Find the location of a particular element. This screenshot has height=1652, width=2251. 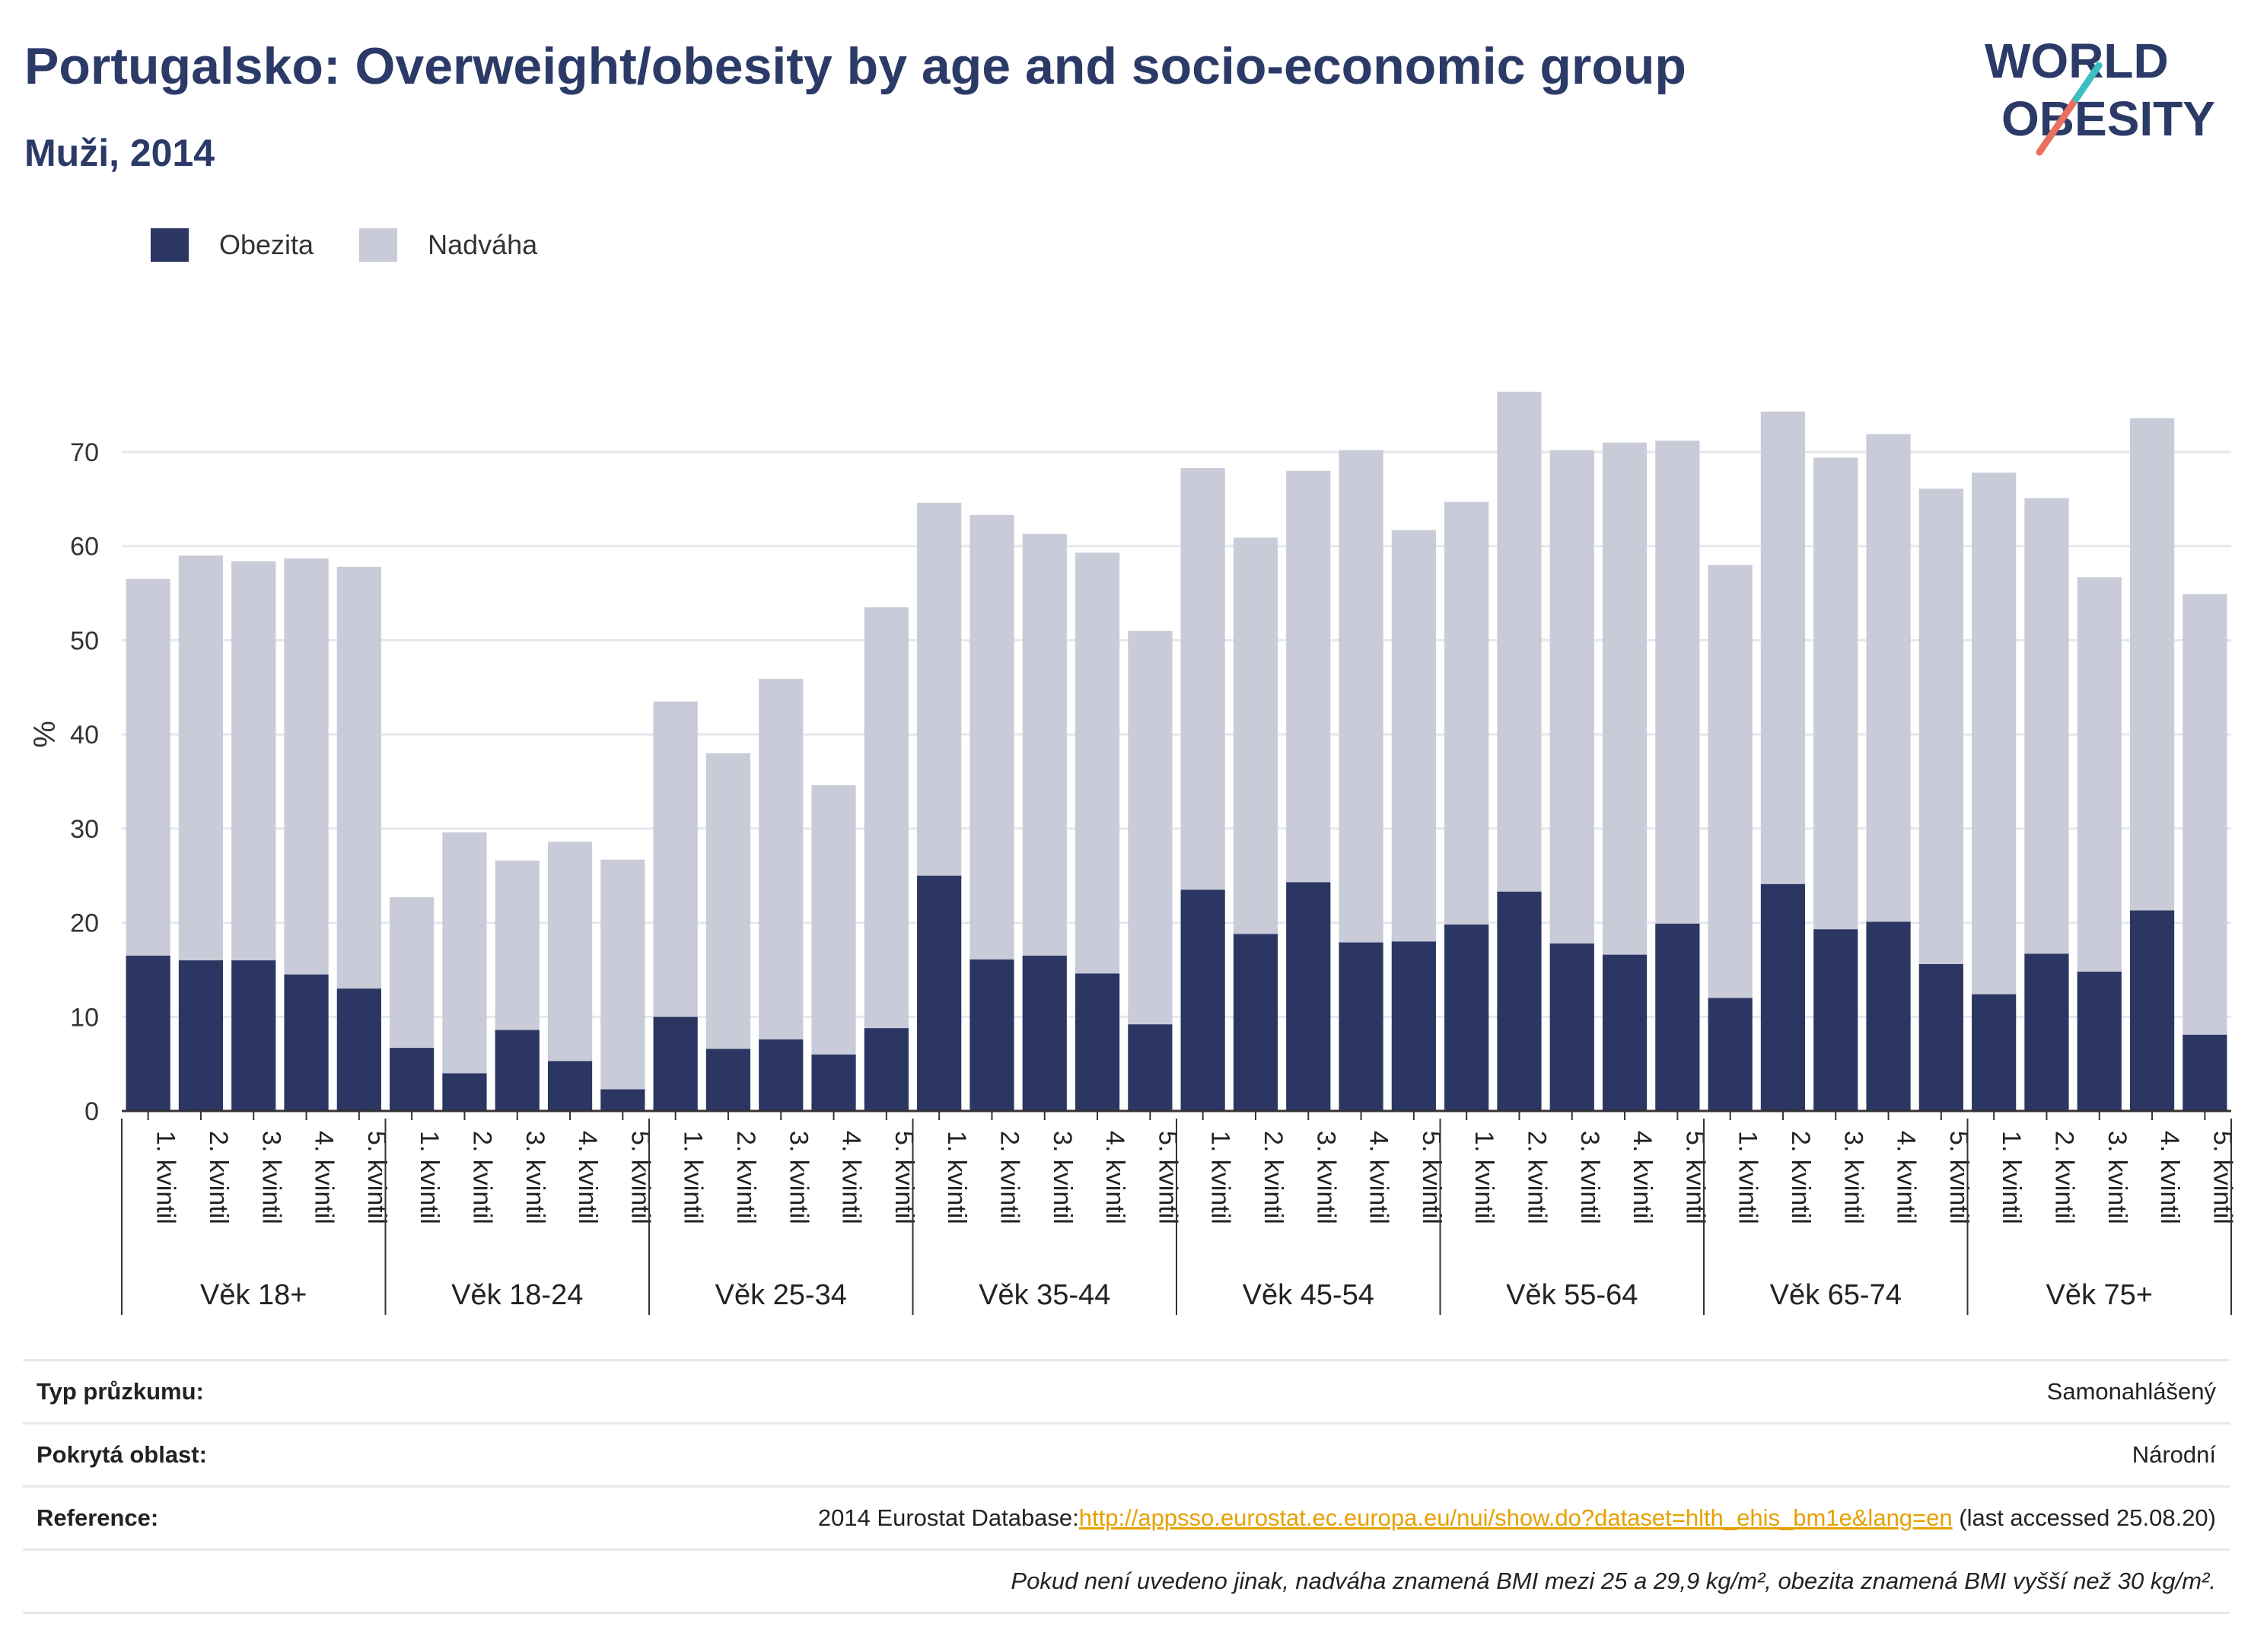

legend: Obezita Nadváha is located at coordinates (367, 245).